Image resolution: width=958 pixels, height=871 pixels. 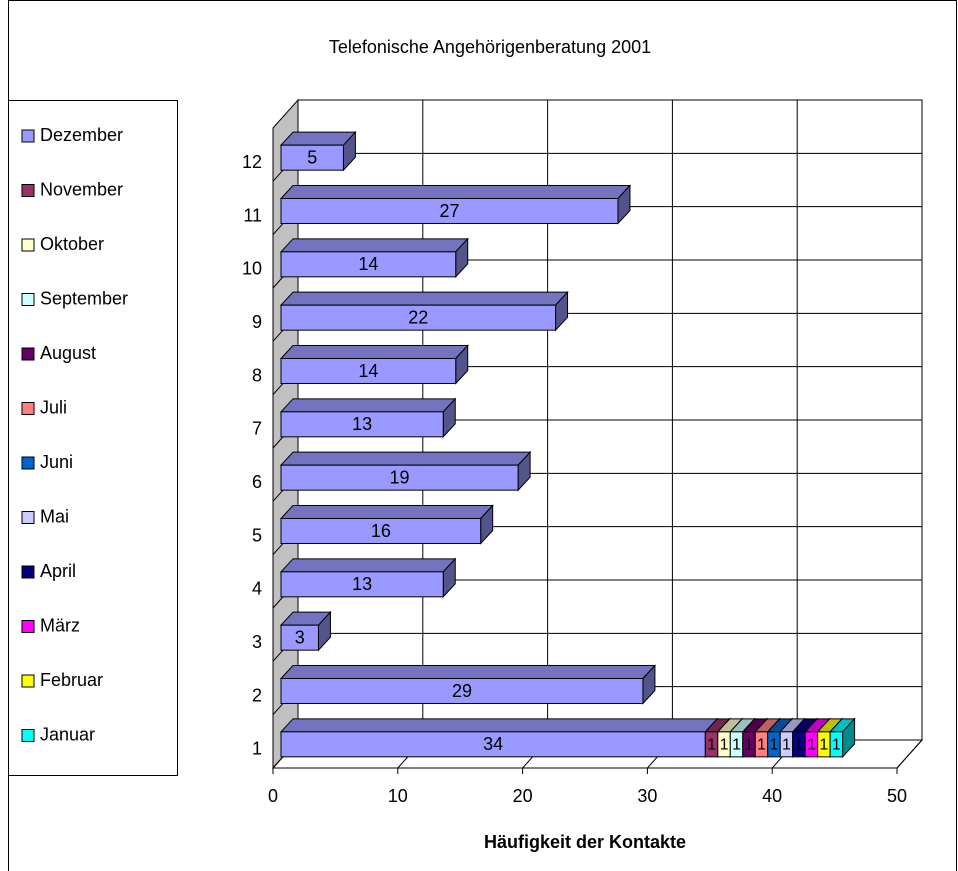 I want to click on chart-title: Telefonische Angehörigenberatung 2001, so click(x=490, y=47).